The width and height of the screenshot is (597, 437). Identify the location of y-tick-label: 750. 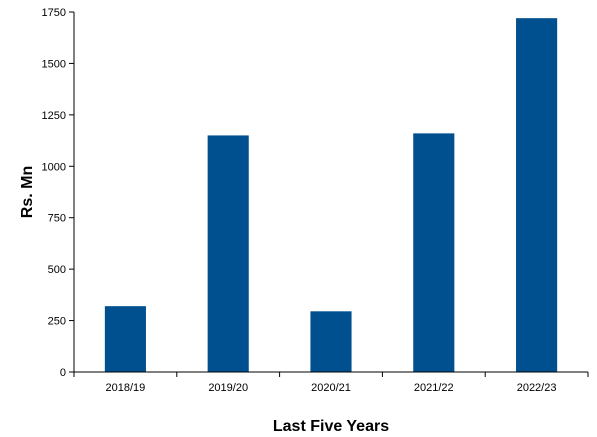
(57, 219).